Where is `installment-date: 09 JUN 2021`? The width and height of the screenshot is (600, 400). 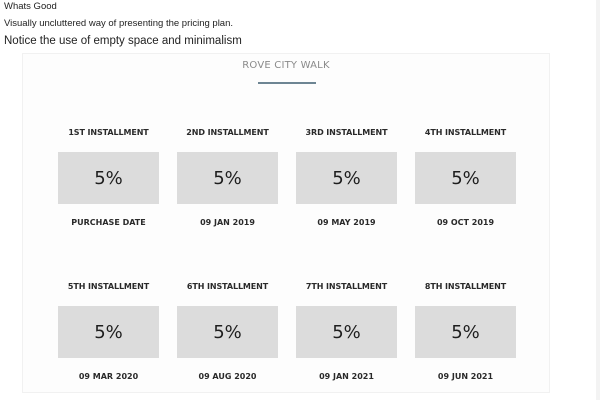 installment-date: 09 JUN 2021 is located at coordinates (465, 376).